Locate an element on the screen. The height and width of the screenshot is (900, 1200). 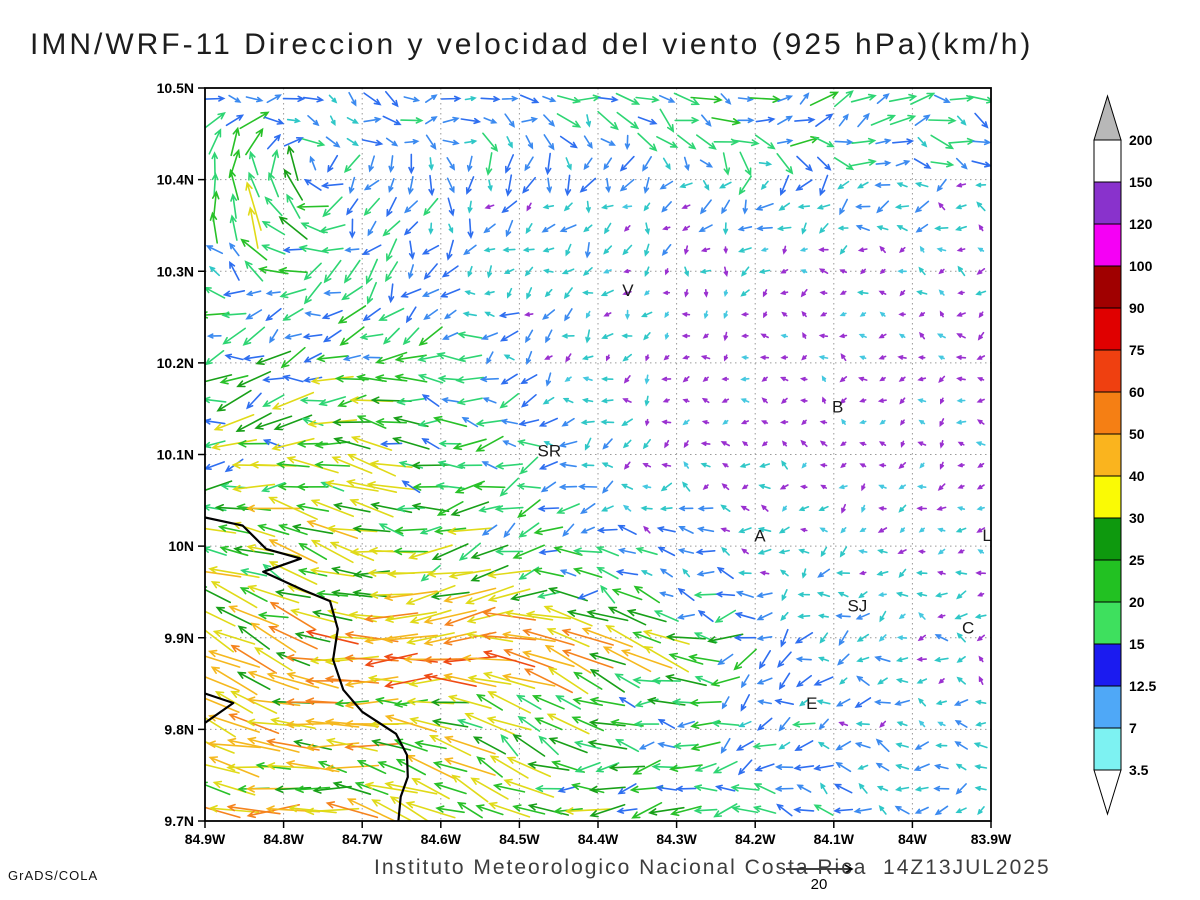
station-label: V is located at coordinates (628, 290).